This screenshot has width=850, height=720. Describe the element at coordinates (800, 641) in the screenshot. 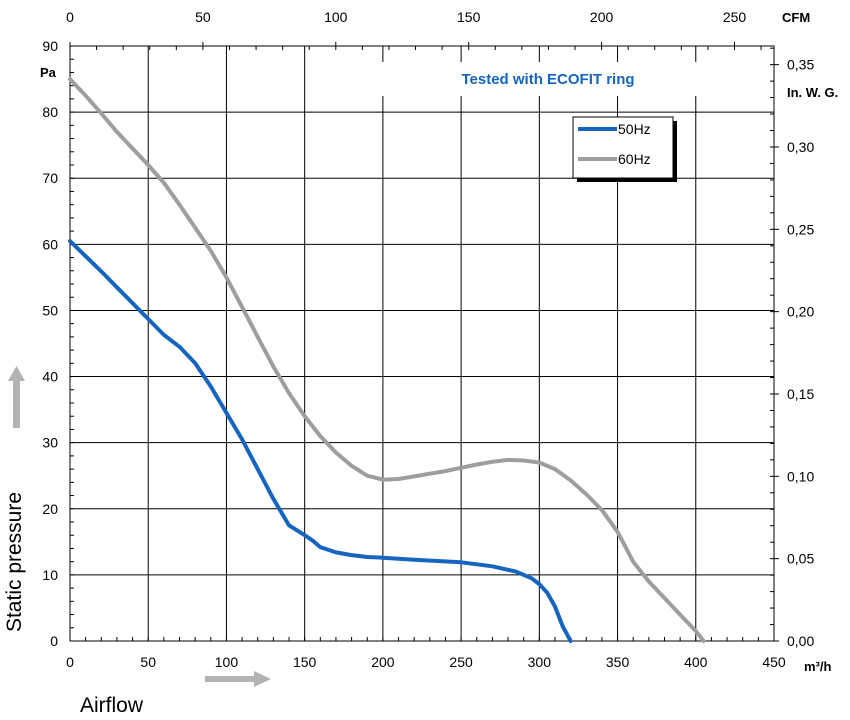

I see `y2-tick-label: 0,00` at that location.